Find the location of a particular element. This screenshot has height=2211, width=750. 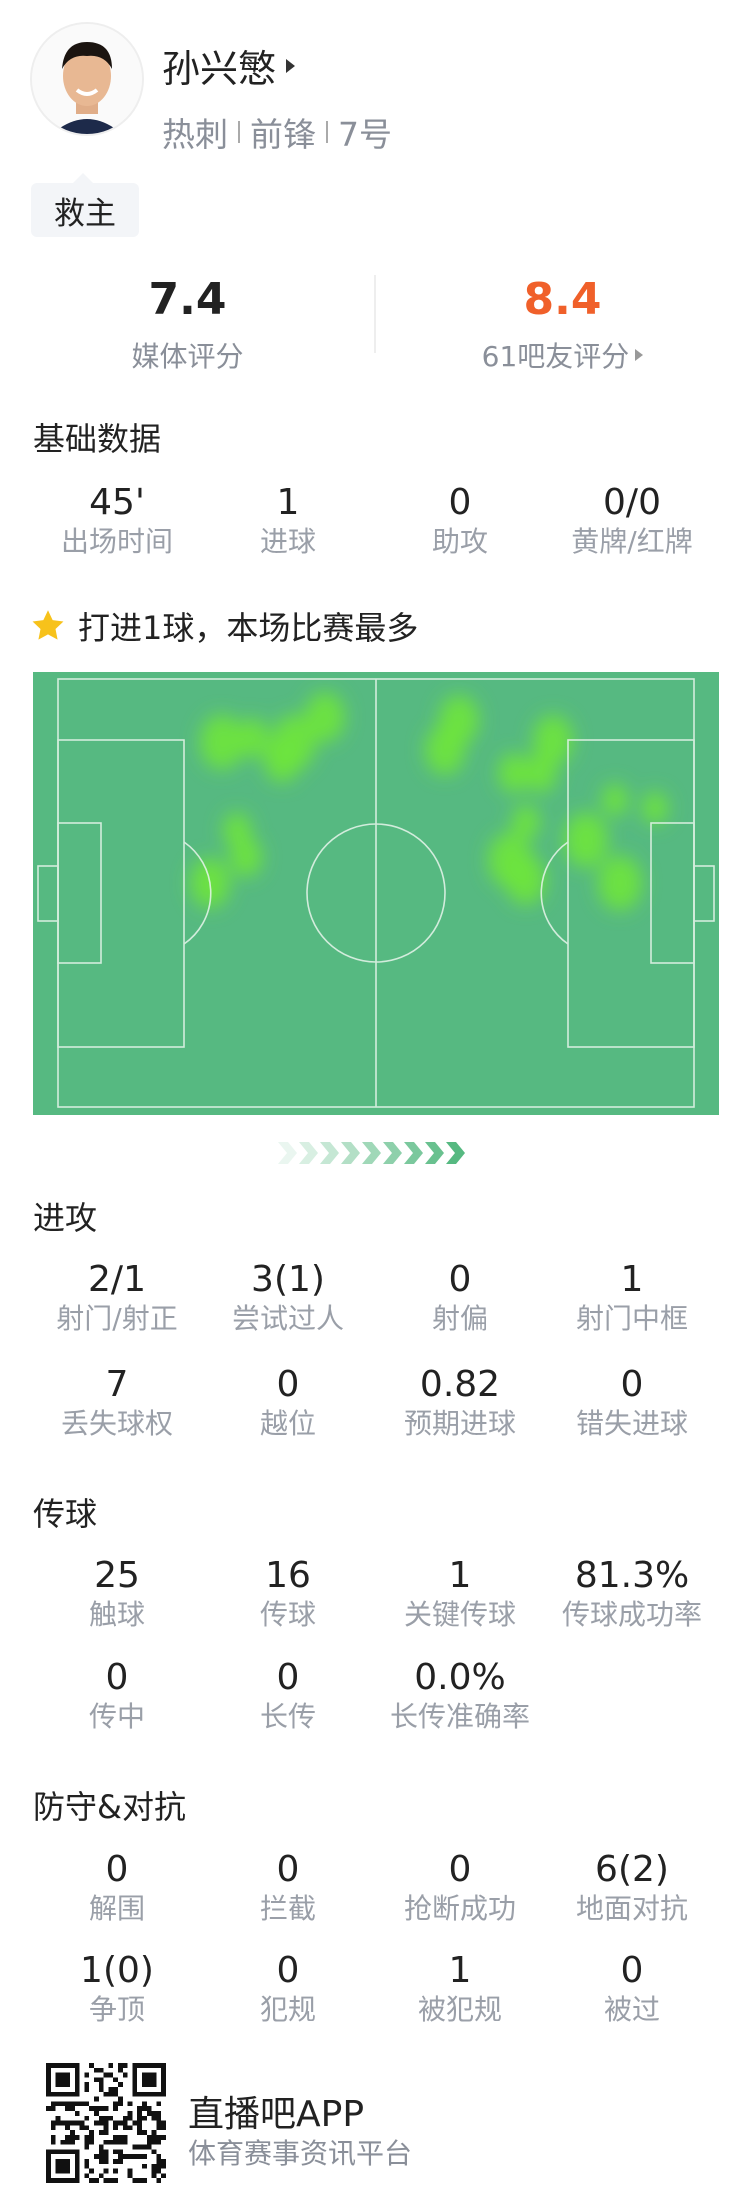

stat-defense: 6(2) 地面对抗 is located at coordinates (632, 1888).